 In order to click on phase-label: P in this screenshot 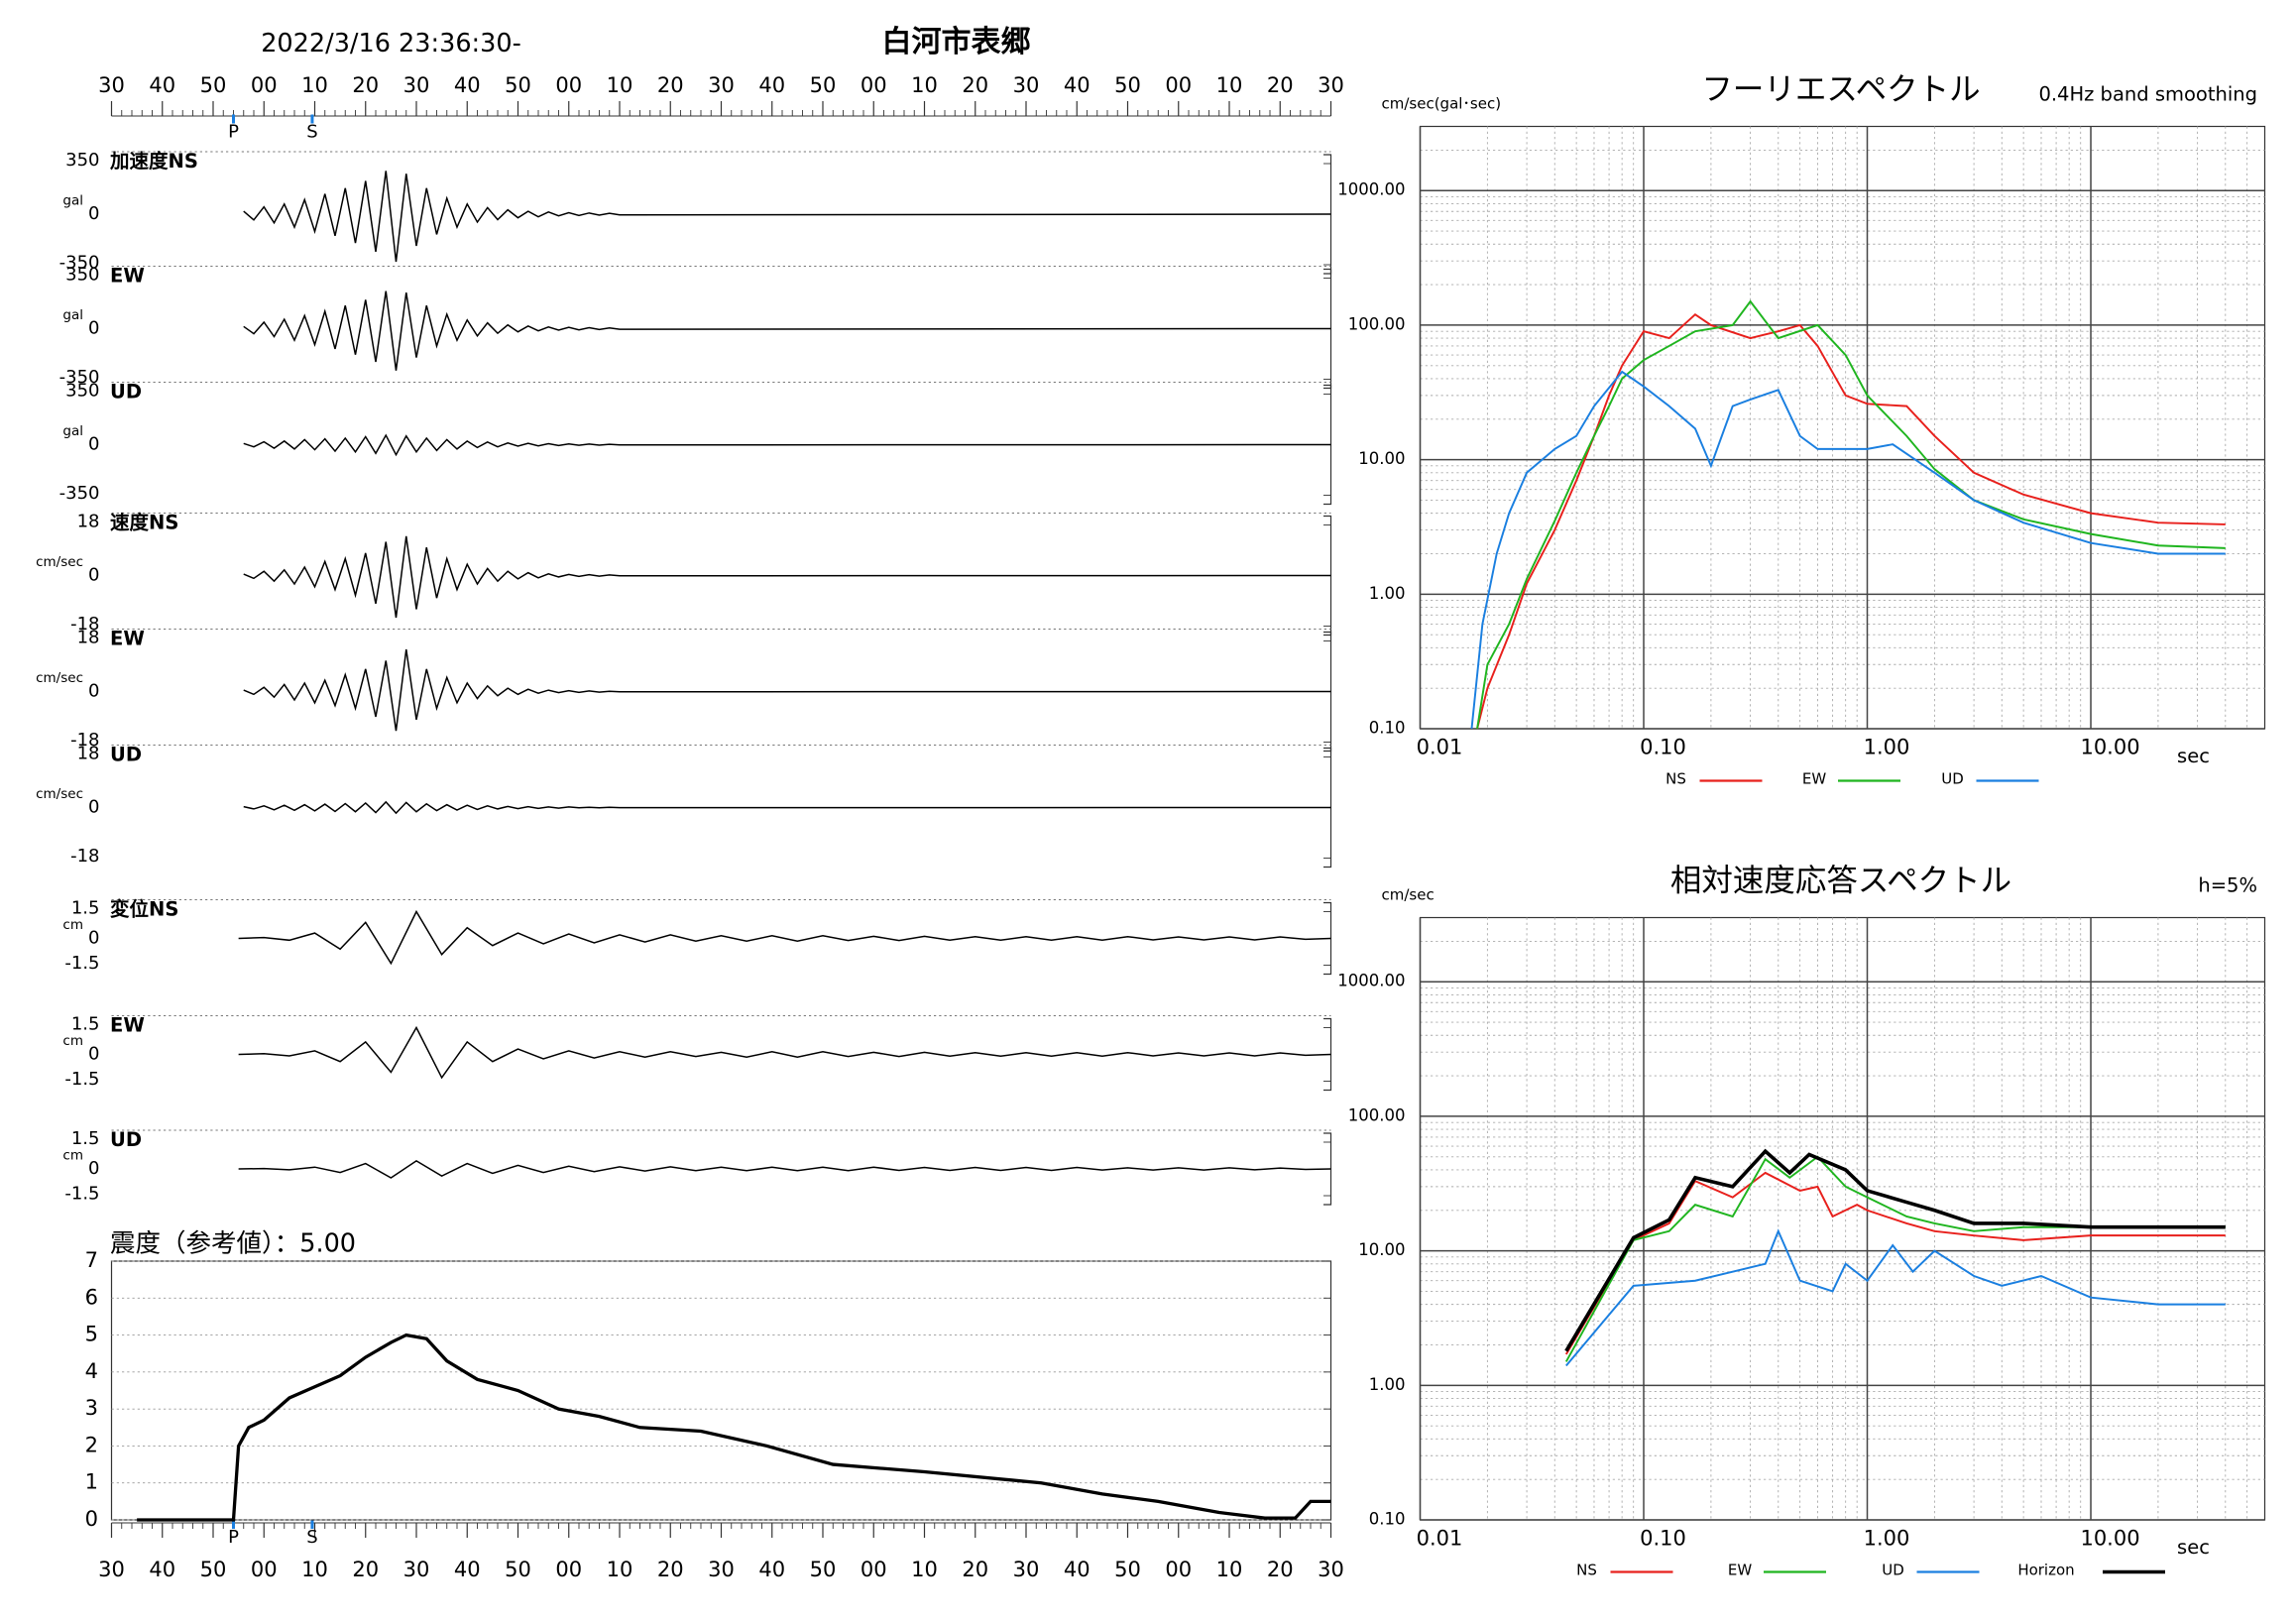, I will do `click(234, 1537)`.